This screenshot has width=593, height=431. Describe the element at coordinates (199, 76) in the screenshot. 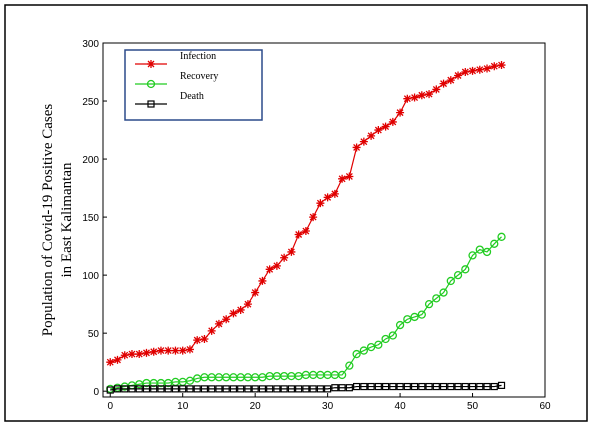

I see `legend-label: Recovery` at that location.